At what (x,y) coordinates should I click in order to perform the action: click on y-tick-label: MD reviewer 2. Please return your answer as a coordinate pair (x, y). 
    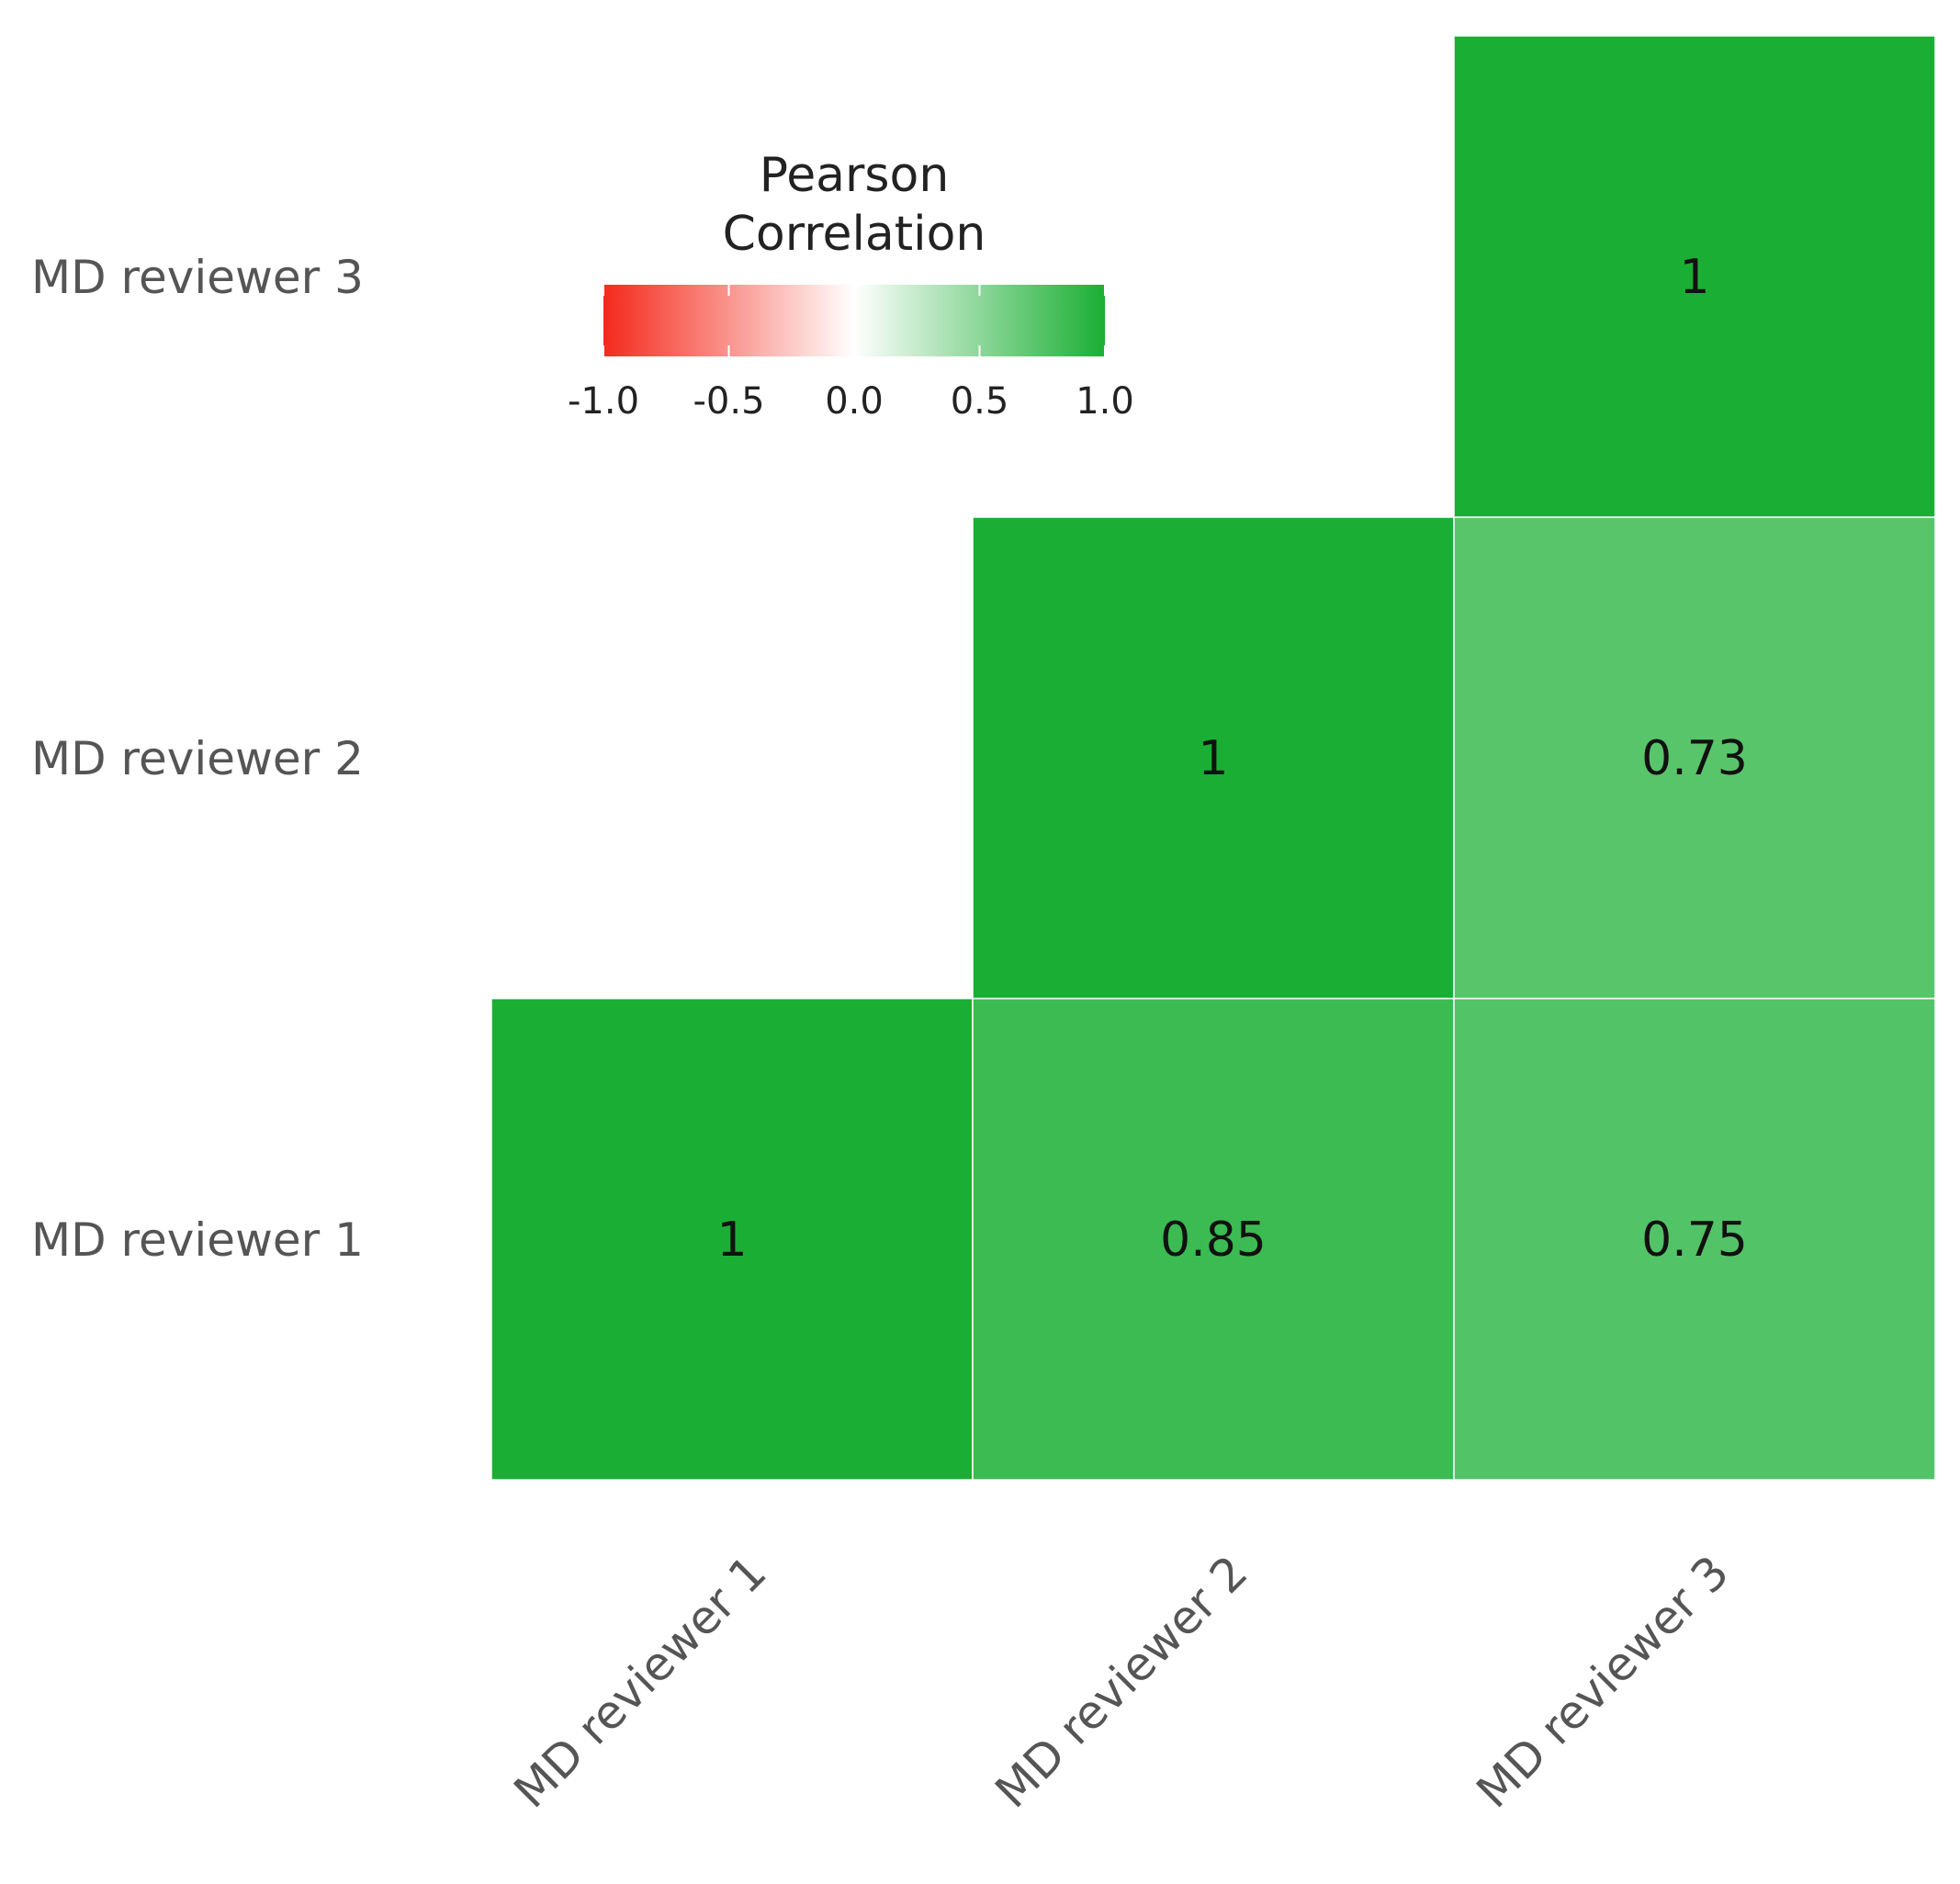
    Looking at the image, I should click on (197, 758).